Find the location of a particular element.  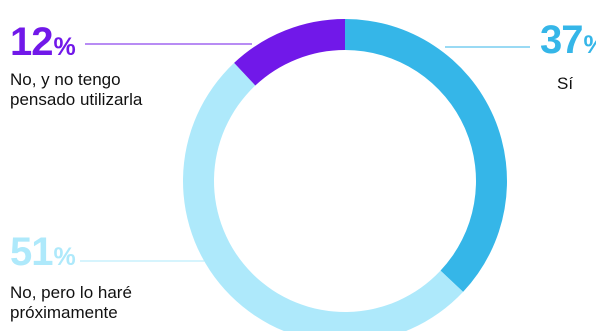

percent-no-pero-value: 51 is located at coordinates (31, 252).